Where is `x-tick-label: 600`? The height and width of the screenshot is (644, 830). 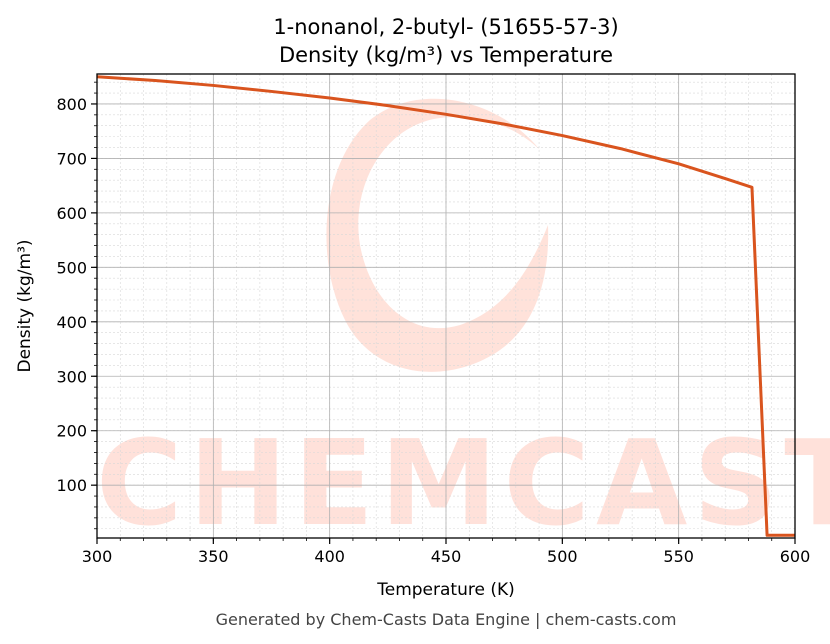 x-tick-label: 600 is located at coordinates (795, 556).